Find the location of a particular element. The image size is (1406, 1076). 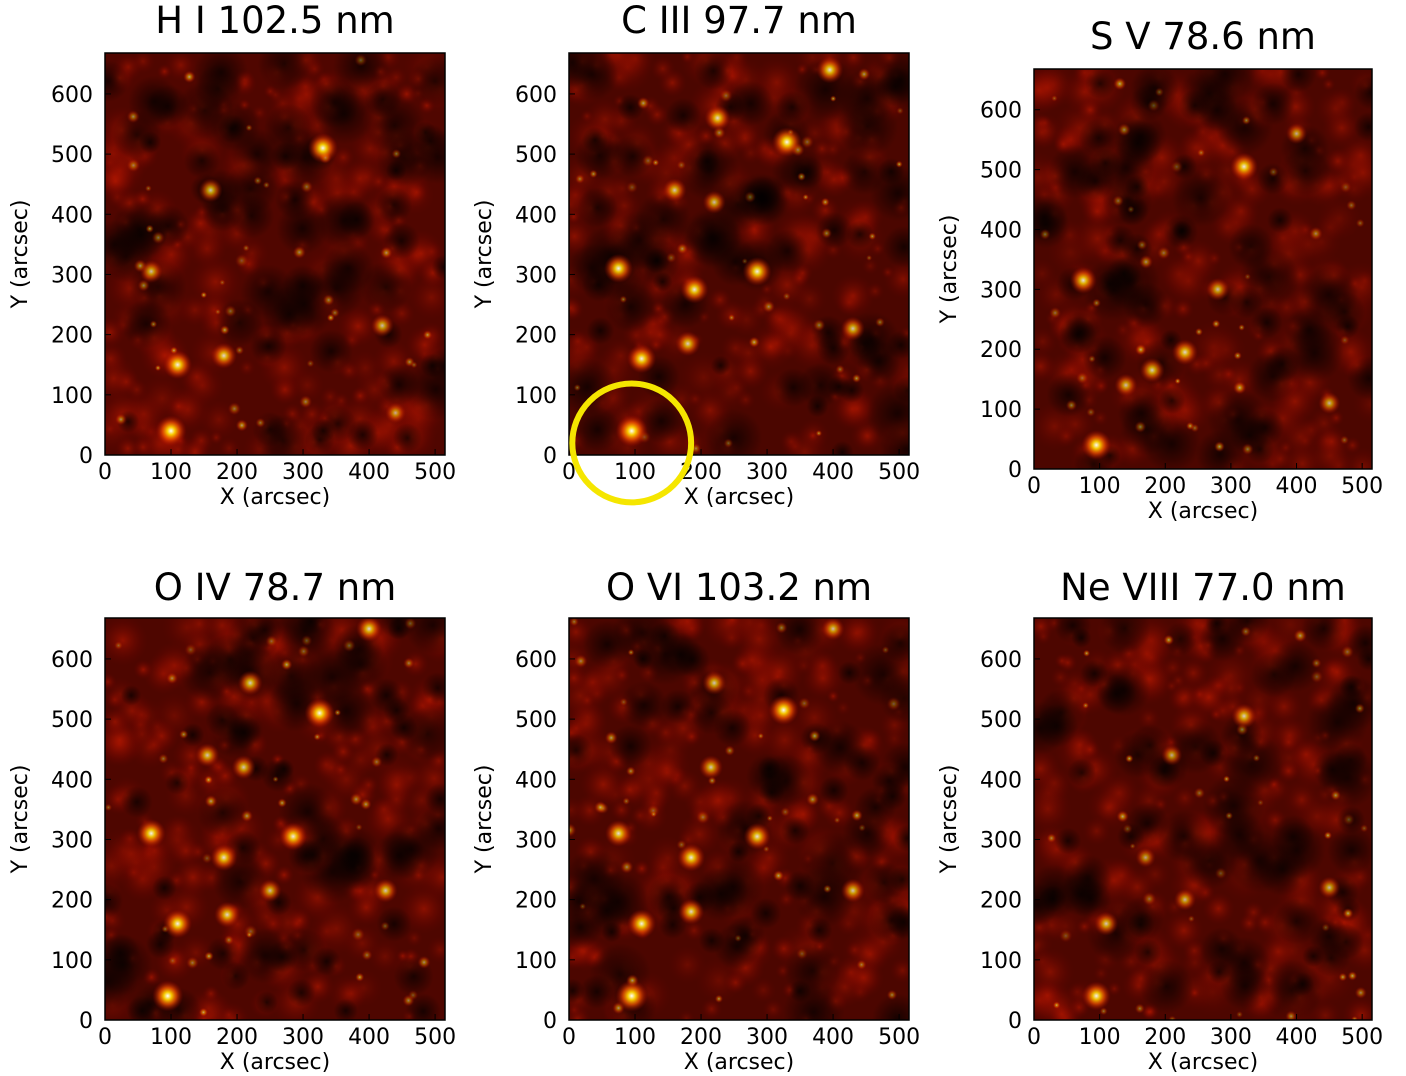

panel-title: H I 102.5 nm is located at coordinates (274, 21).